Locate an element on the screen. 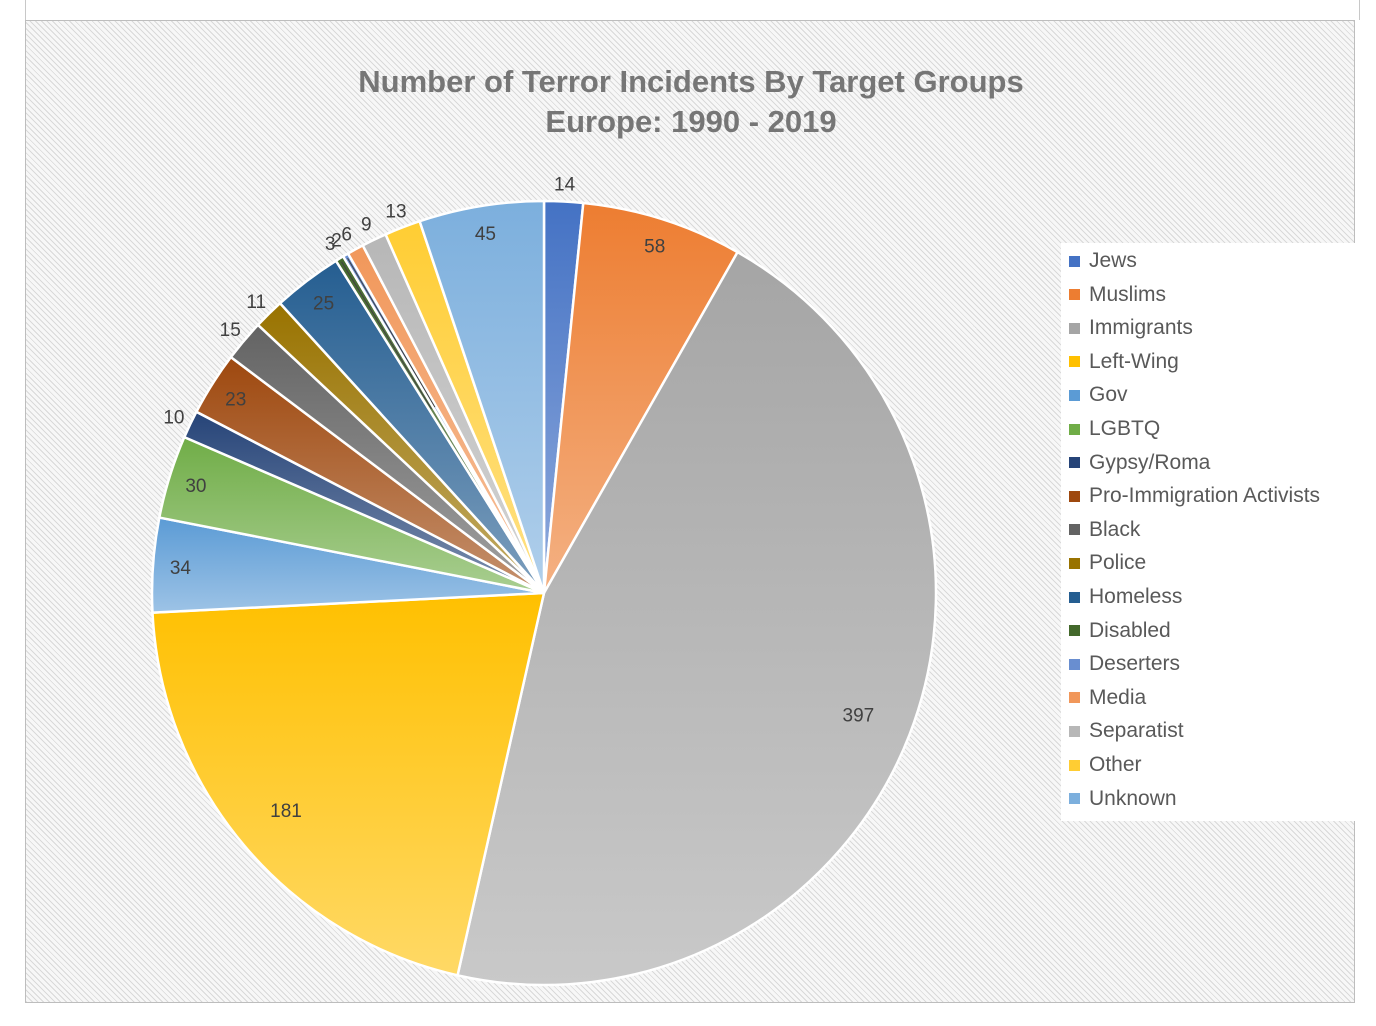 The height and width of the screenshot is (1026, 1376). legend-item-gypsy-roma: Gypsy/Roma is located at coordinates (1139, 463).